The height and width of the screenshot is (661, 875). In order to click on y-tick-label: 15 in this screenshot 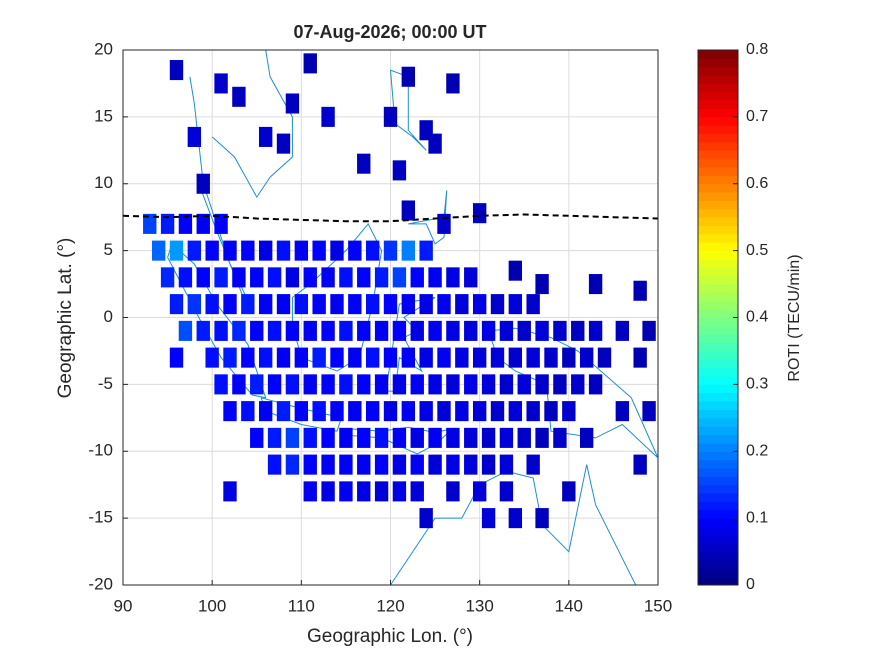, I will do `click(103, 115)`.